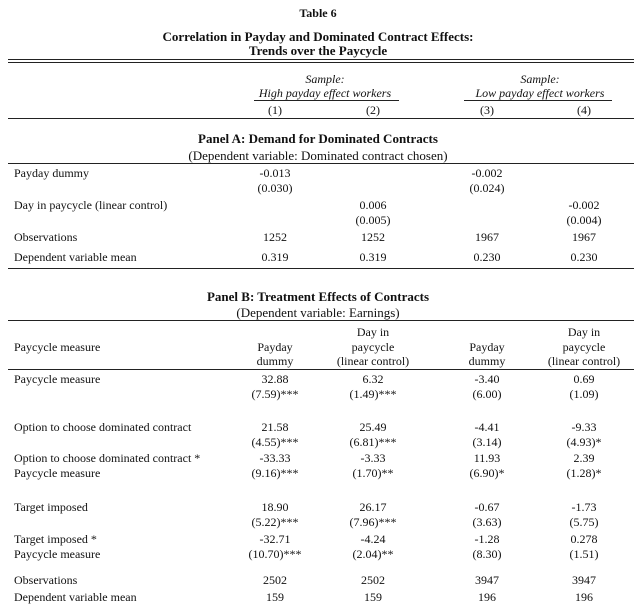  Describe the element at coordinates (321, 118) in the screenshot. I see `header-rule` at that location.